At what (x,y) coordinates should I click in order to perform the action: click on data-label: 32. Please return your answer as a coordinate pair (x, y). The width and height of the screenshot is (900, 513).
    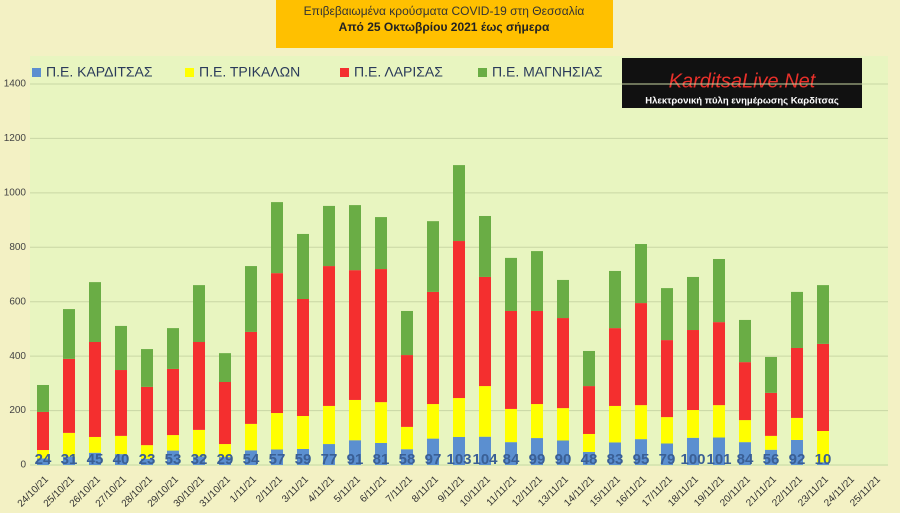
    Looking at the image, I should click on (199, 459).